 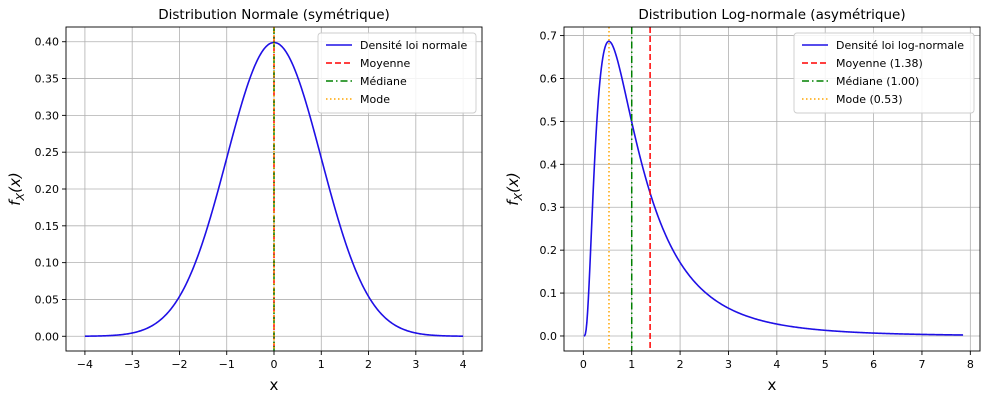 What do you see at coordinates (47, 42) in the screenshot?
I see `y-tick-label: 0.40` at bounding box center [47, 42].